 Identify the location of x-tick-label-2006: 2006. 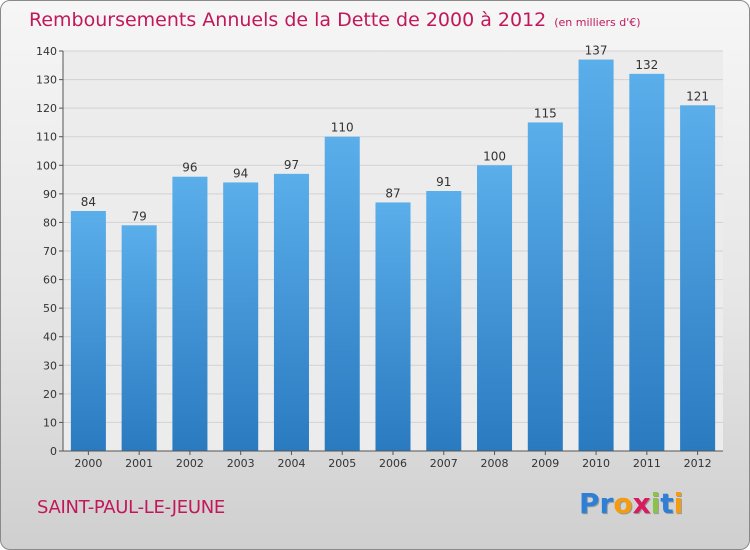
(393, 463).